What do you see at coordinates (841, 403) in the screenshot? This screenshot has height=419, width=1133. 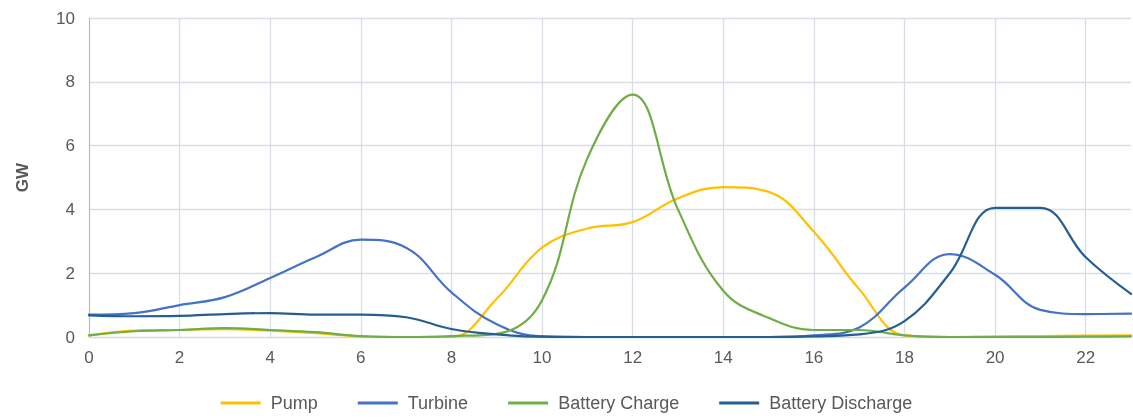 I see `legend-label: Battery Discharge` at bounding box center [841, 403].